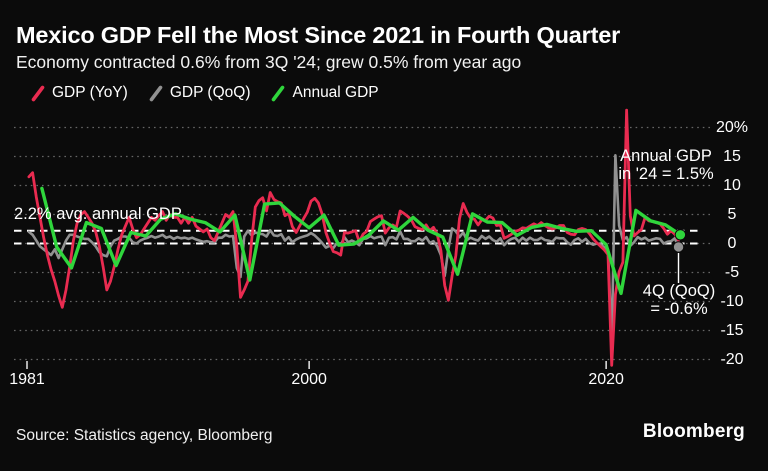 This screenshot has width=768, height=471. Describe the element at coordinates (732, 185) in the screenshot. I see `y-axis-label: 10` at that location.